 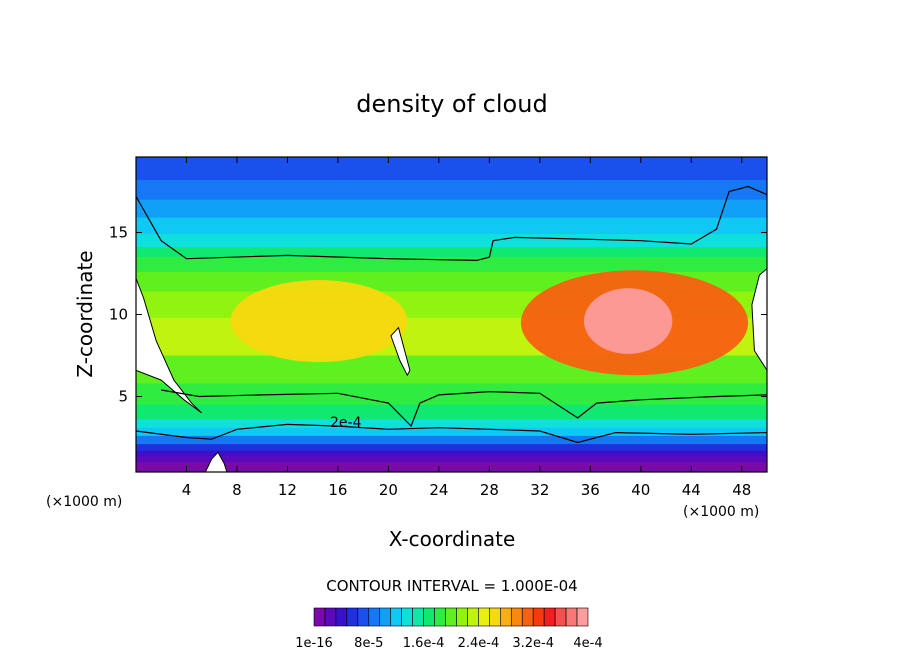 I want to click on contour-interval-text: CONTOUR INTERVAL = 1.000E-04, so click(x=451, y=586).